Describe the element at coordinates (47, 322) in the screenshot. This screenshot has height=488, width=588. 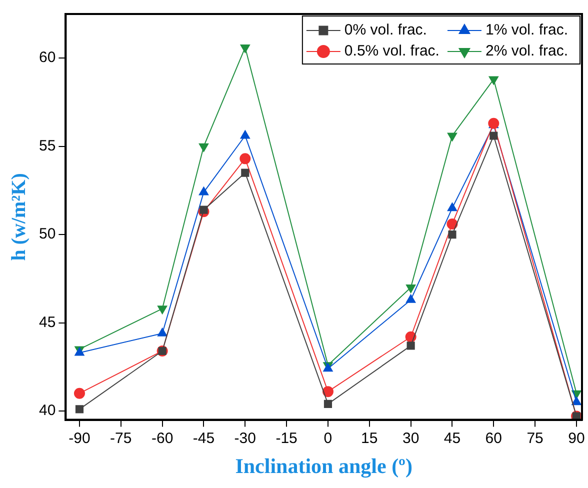
I see `y-tick-label: 45` at that location.